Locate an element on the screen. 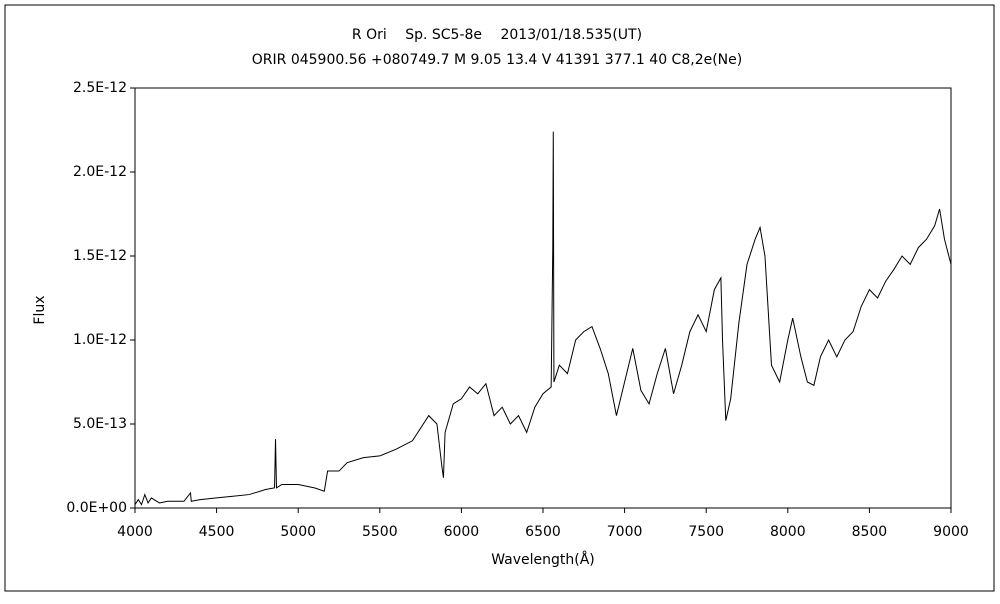 The width and height of the screenshot is (1000, 604). x-tick-label: 4500 is located at coordinates (217, 532).